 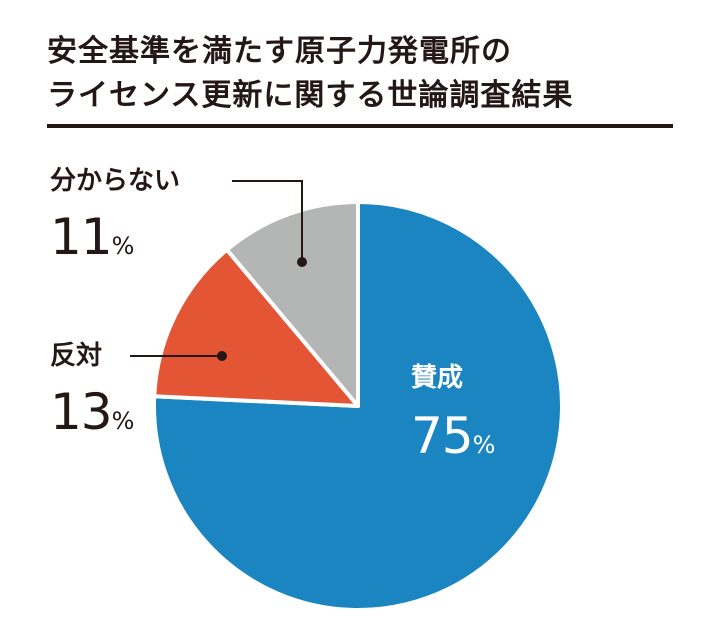 I want to click on value-unknown: 11%, so click(x=92, y=237).